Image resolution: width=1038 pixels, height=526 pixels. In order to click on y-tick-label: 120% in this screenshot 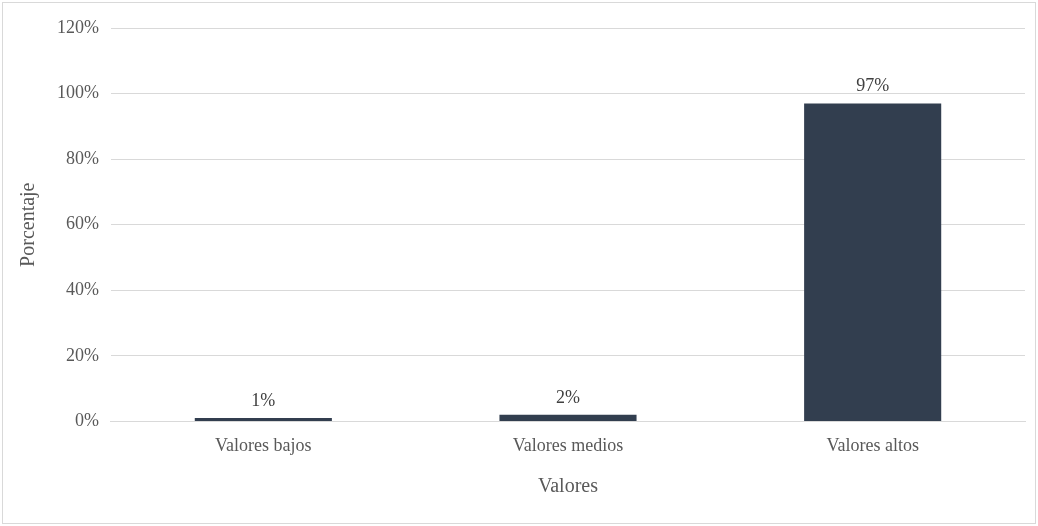, I will do `click(77, 26)`.